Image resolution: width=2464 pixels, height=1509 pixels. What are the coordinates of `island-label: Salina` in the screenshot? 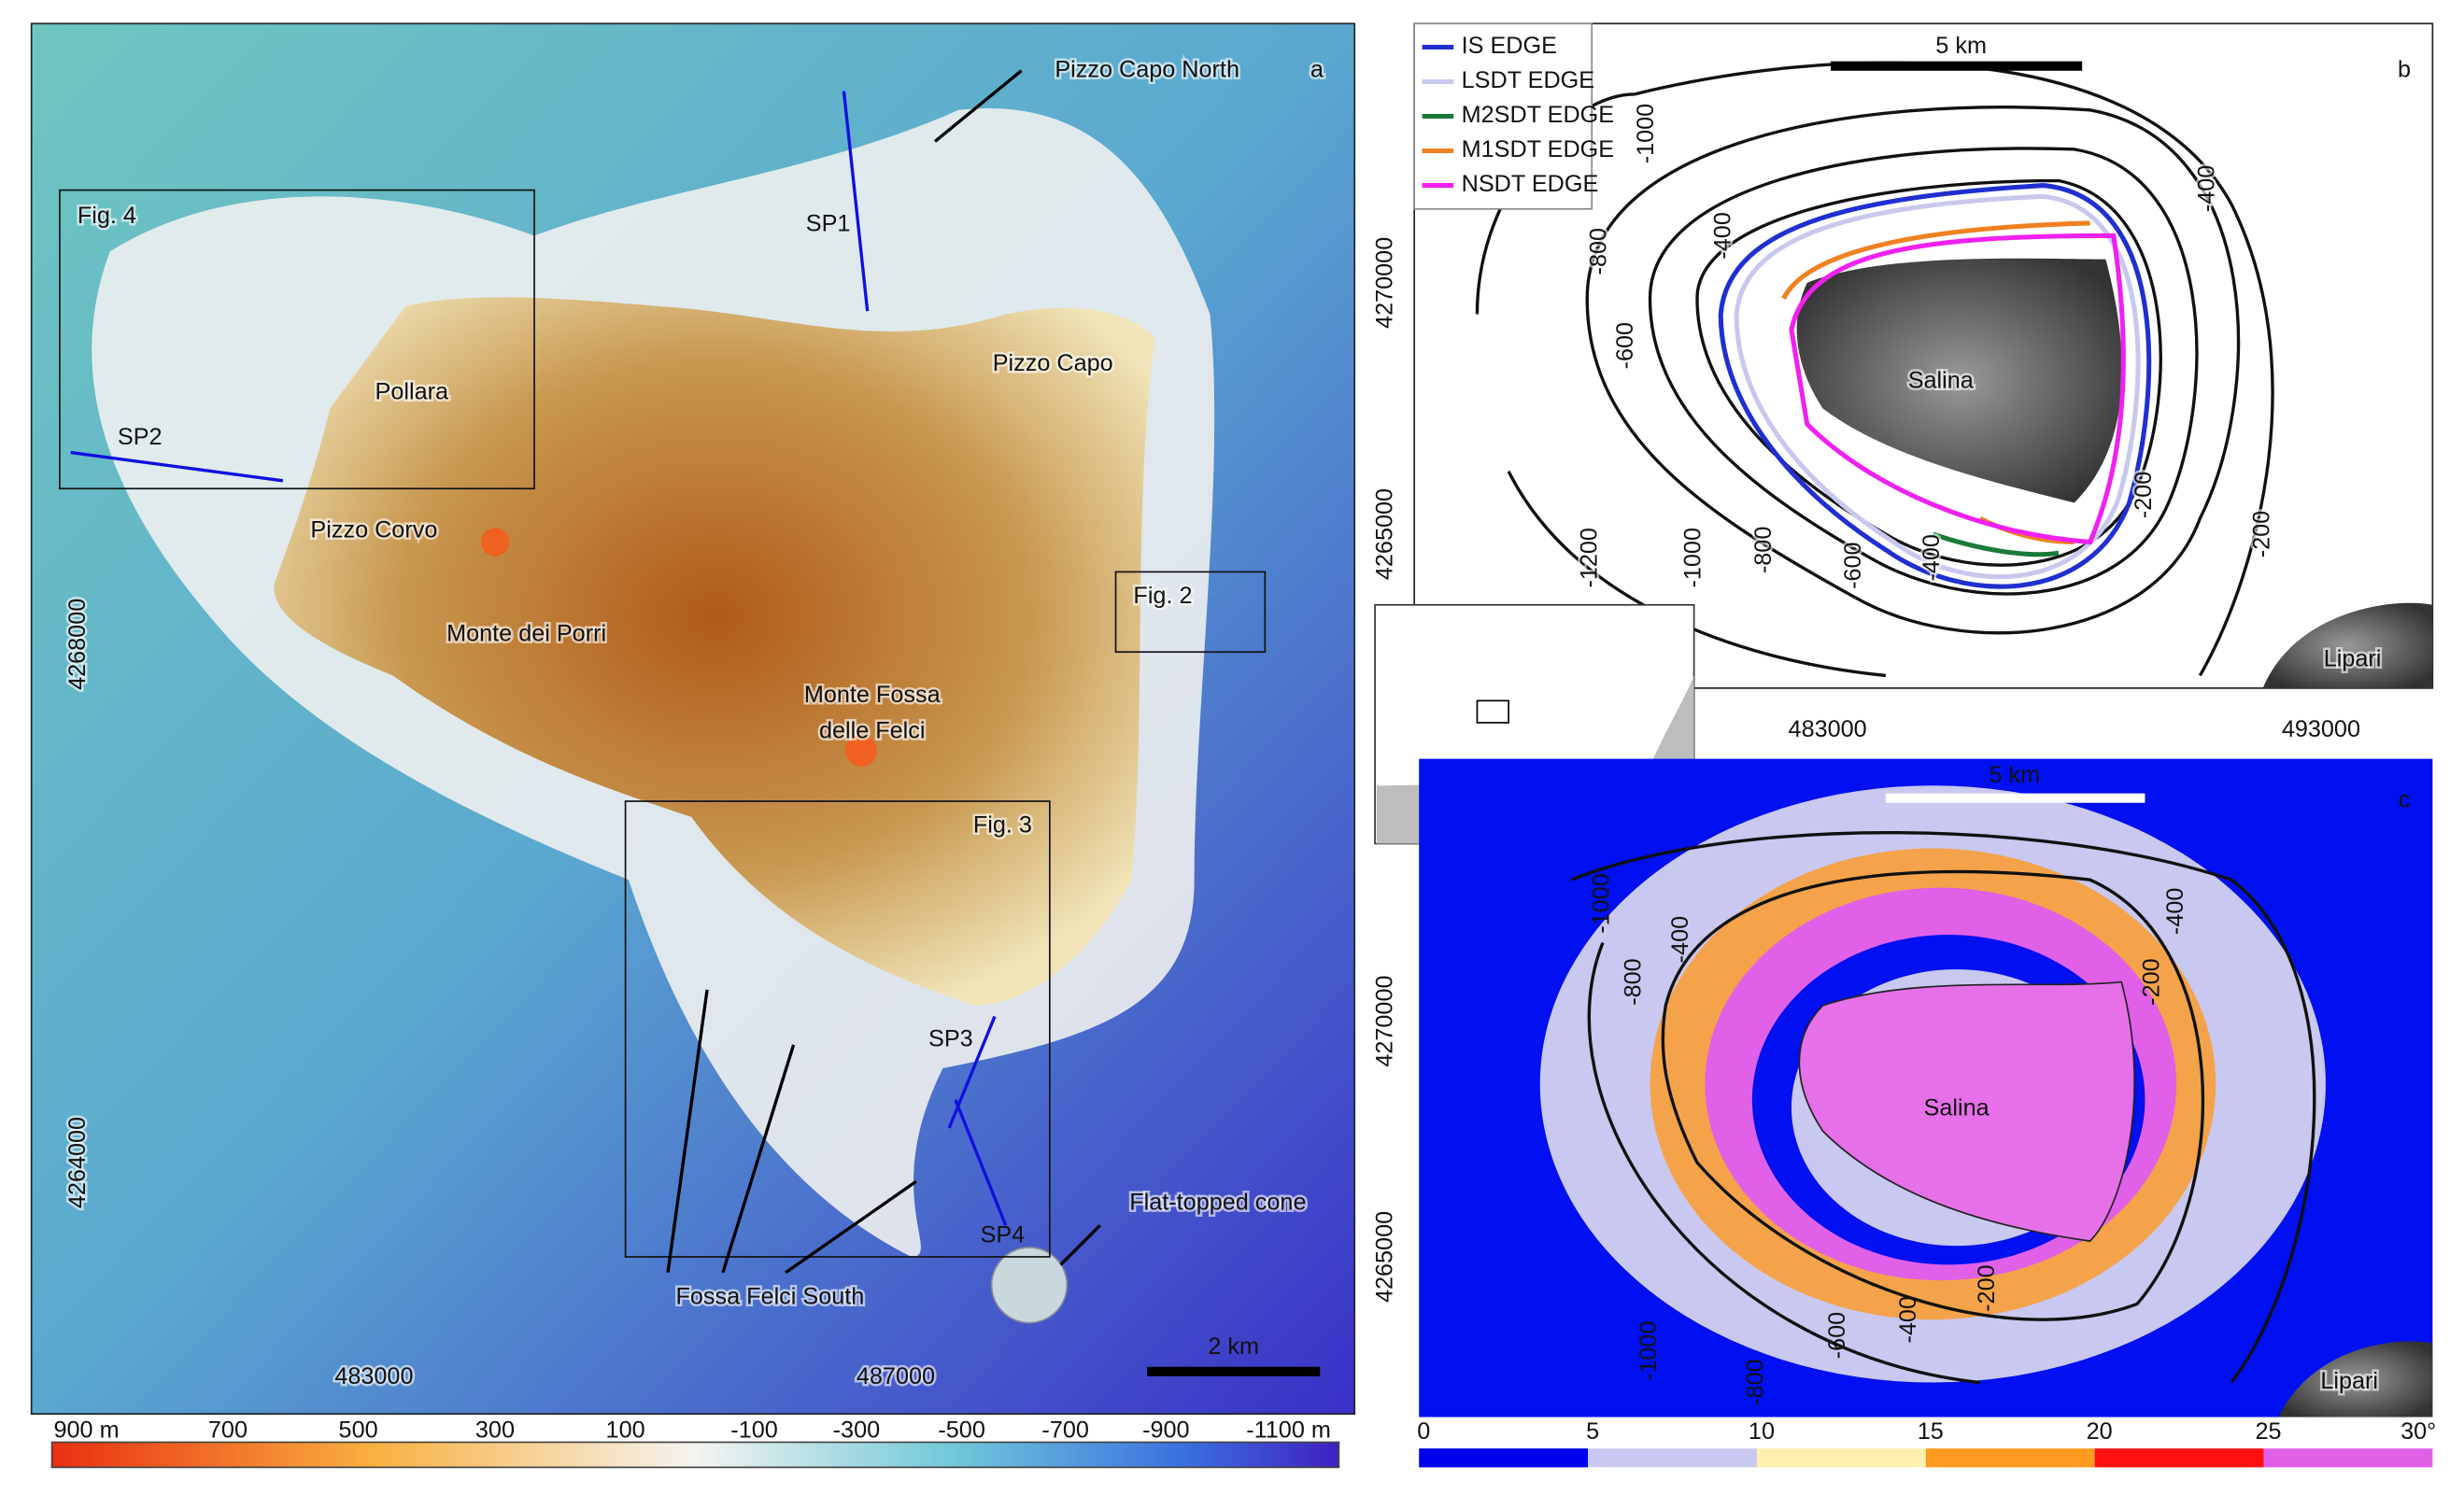 It's located at (1942, 381).